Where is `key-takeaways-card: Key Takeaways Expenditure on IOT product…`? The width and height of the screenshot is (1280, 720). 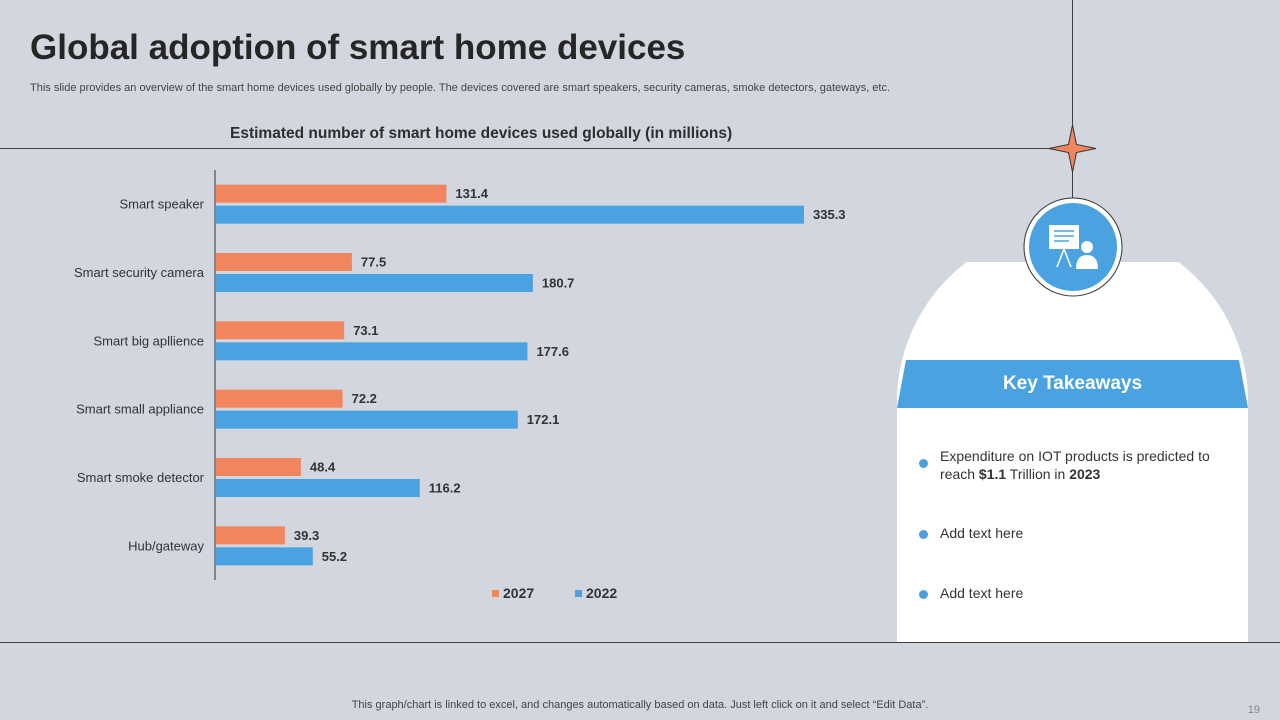 key-takeaways-card: Key Takeaways Expenditure on IOT product… is located at coordinates (1072, 452).